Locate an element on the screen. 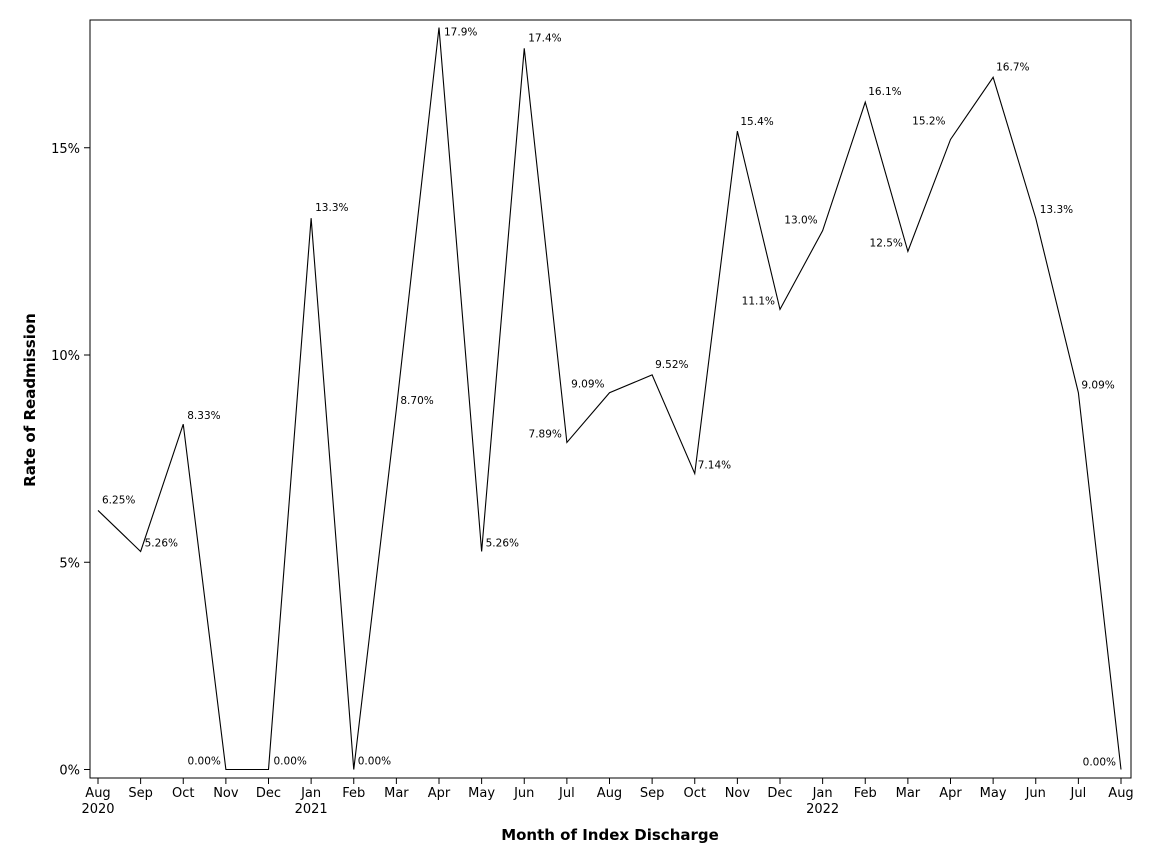  x-tick-label-14: Oct is located at coordinates (695, 793).